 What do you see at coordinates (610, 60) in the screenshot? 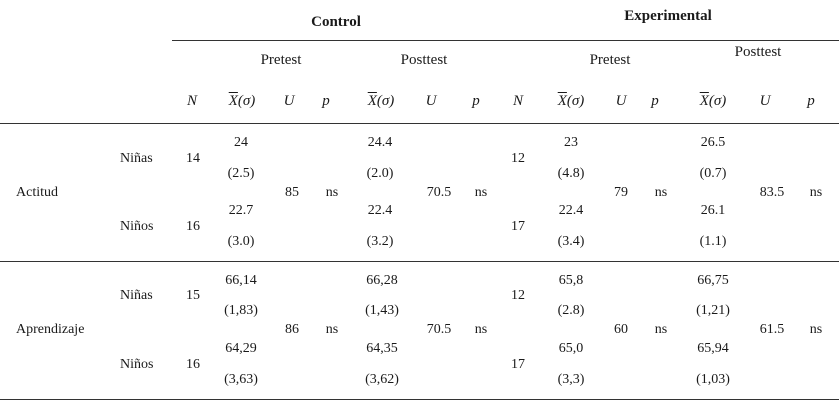
I see `phase-header-experimental-pretest: Pretest` at bounding box center [610, 60].